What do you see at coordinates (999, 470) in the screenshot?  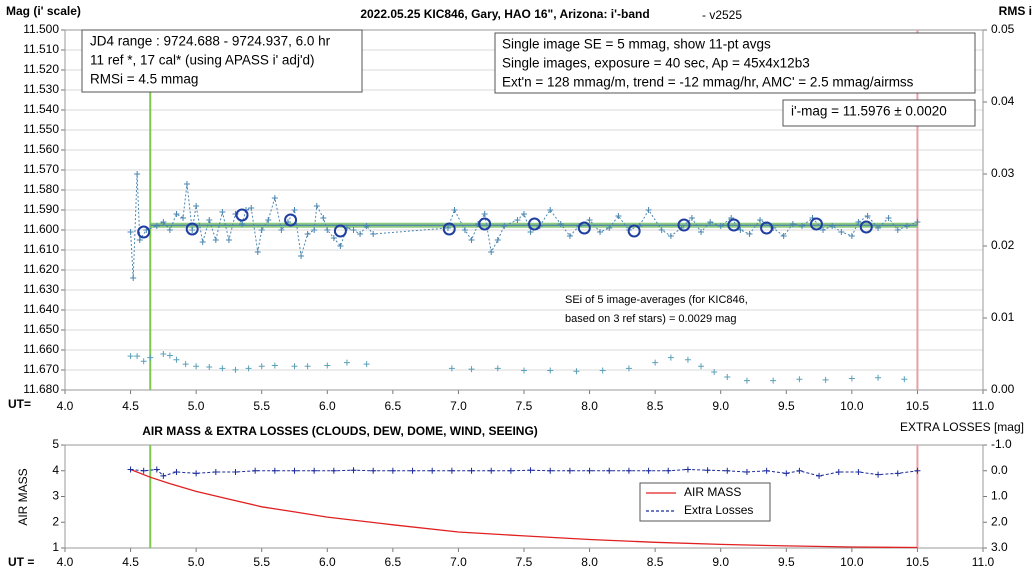 I see `y2-tick-label: 0.0` at bounding box center [999, 470].